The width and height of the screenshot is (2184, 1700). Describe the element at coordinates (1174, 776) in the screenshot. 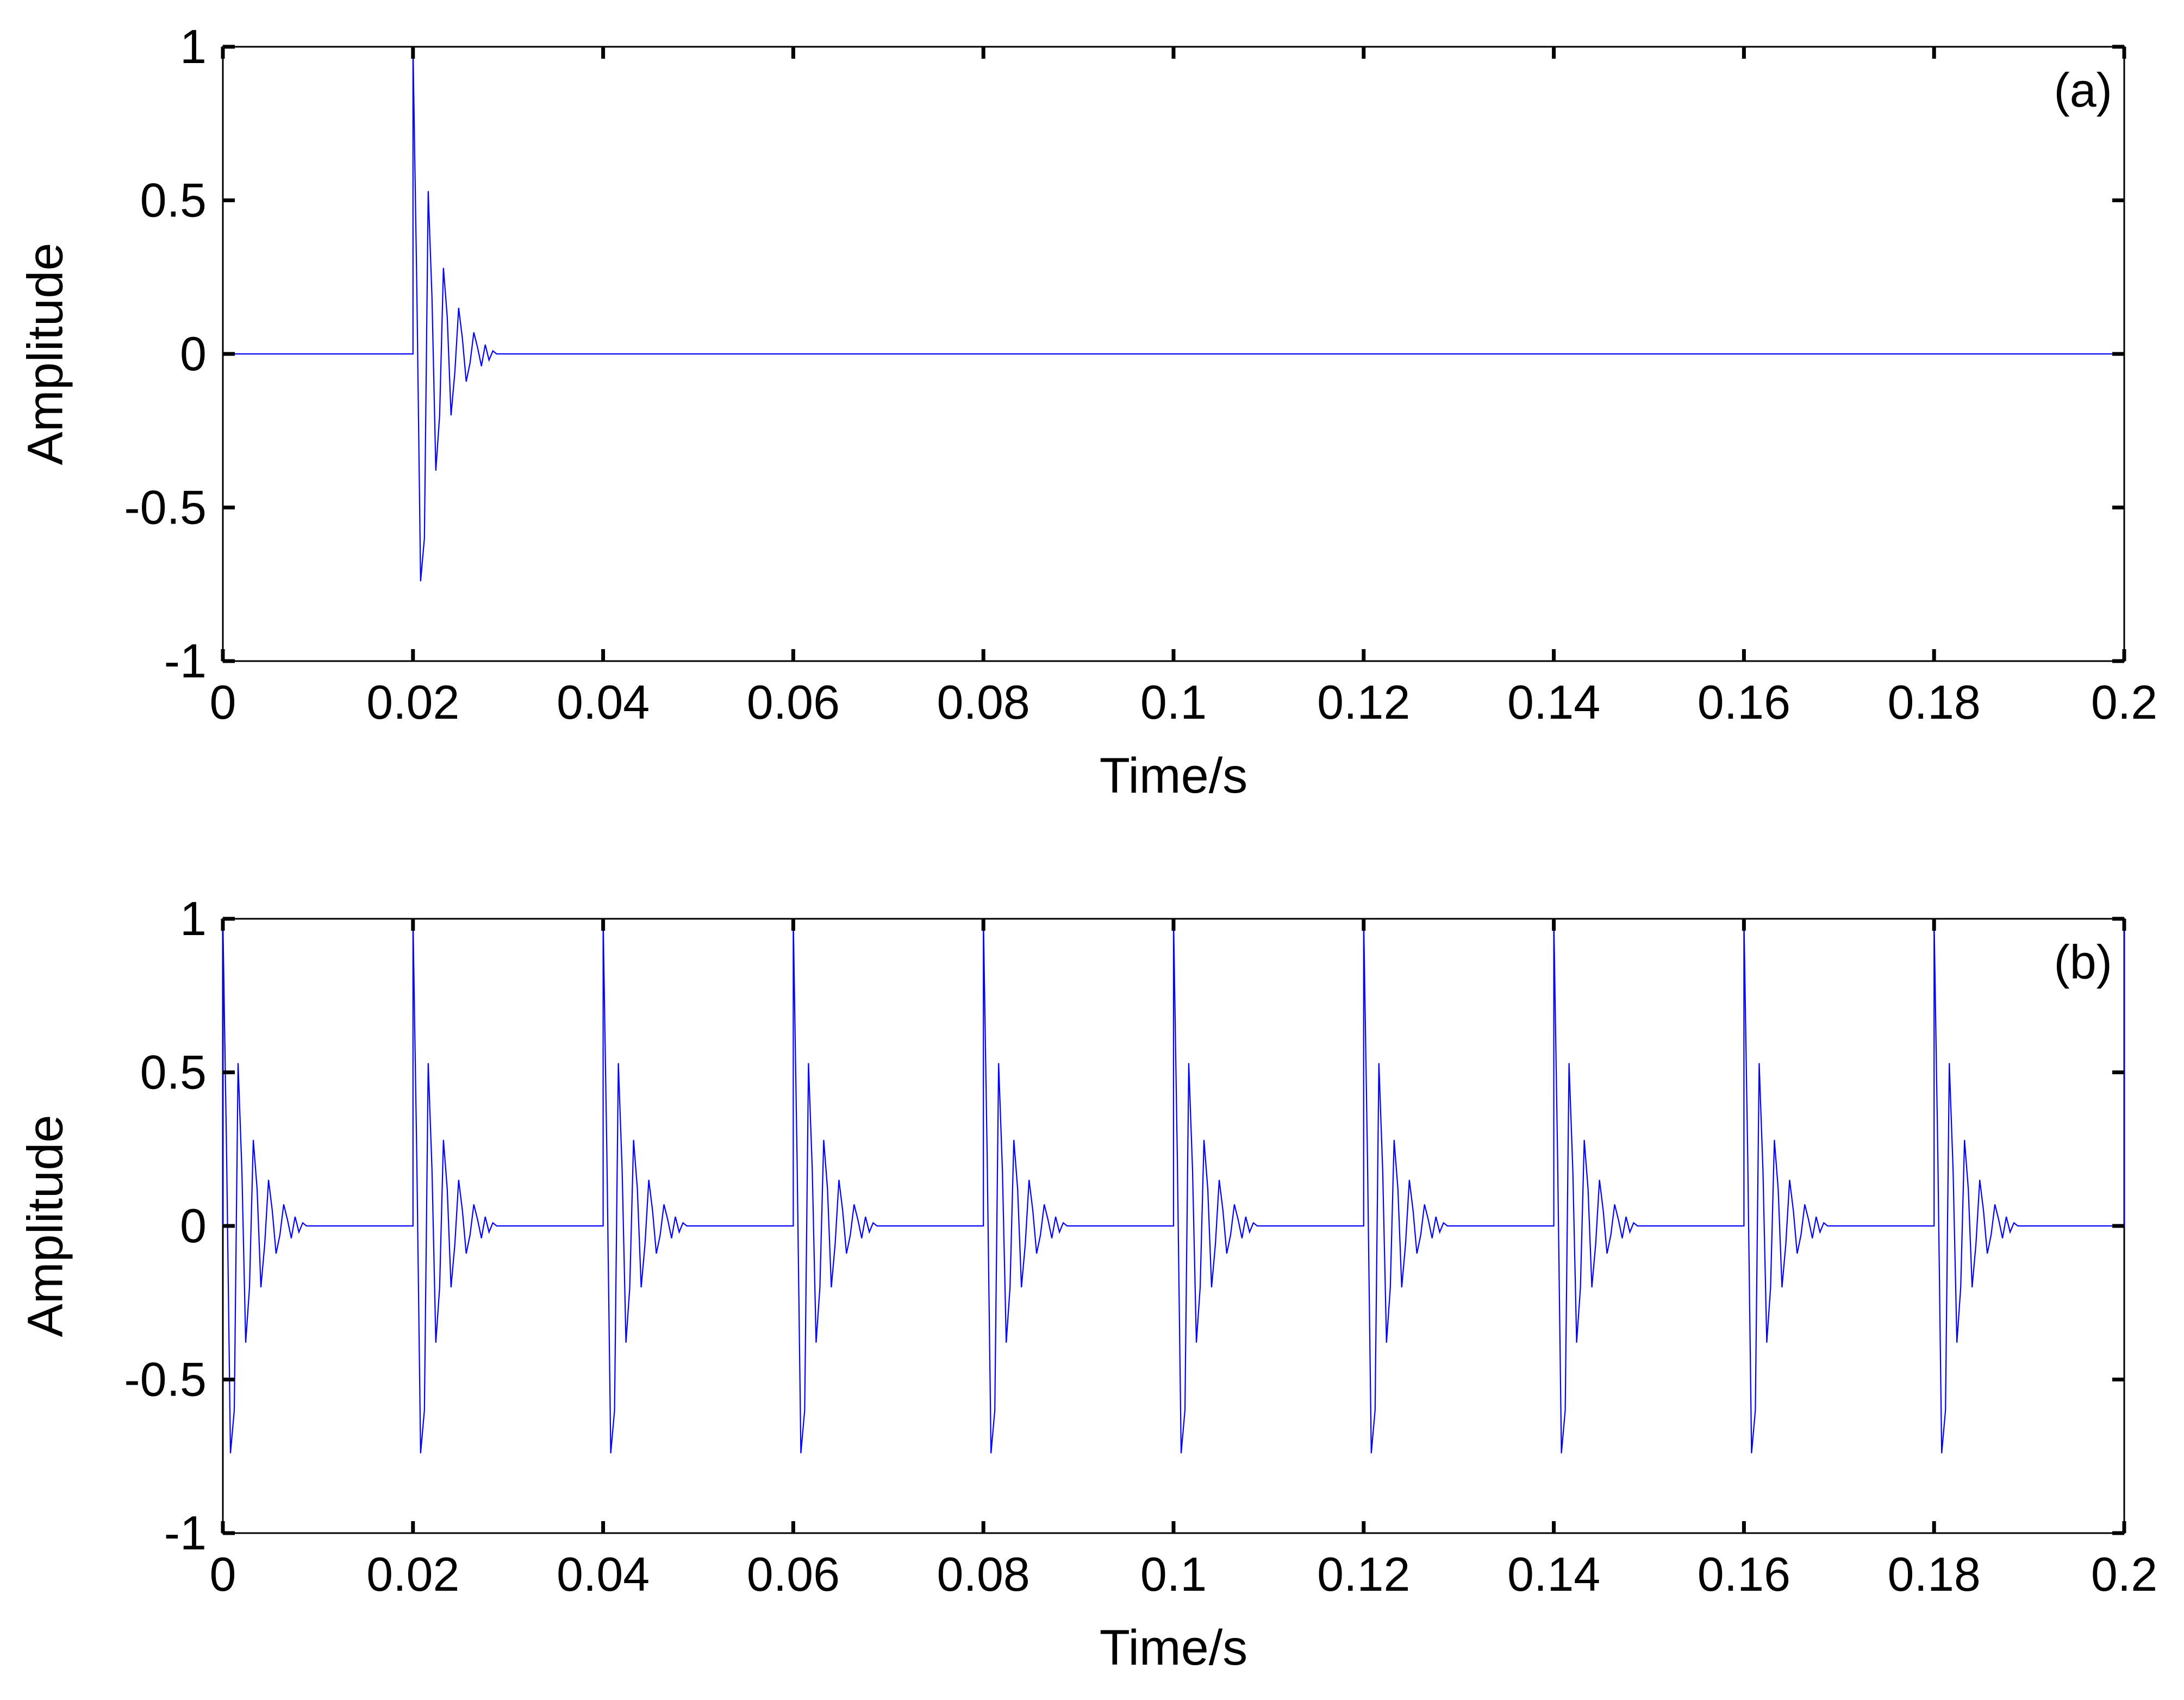

I see `panel-a-x-axis-label: Time/s` at that location.